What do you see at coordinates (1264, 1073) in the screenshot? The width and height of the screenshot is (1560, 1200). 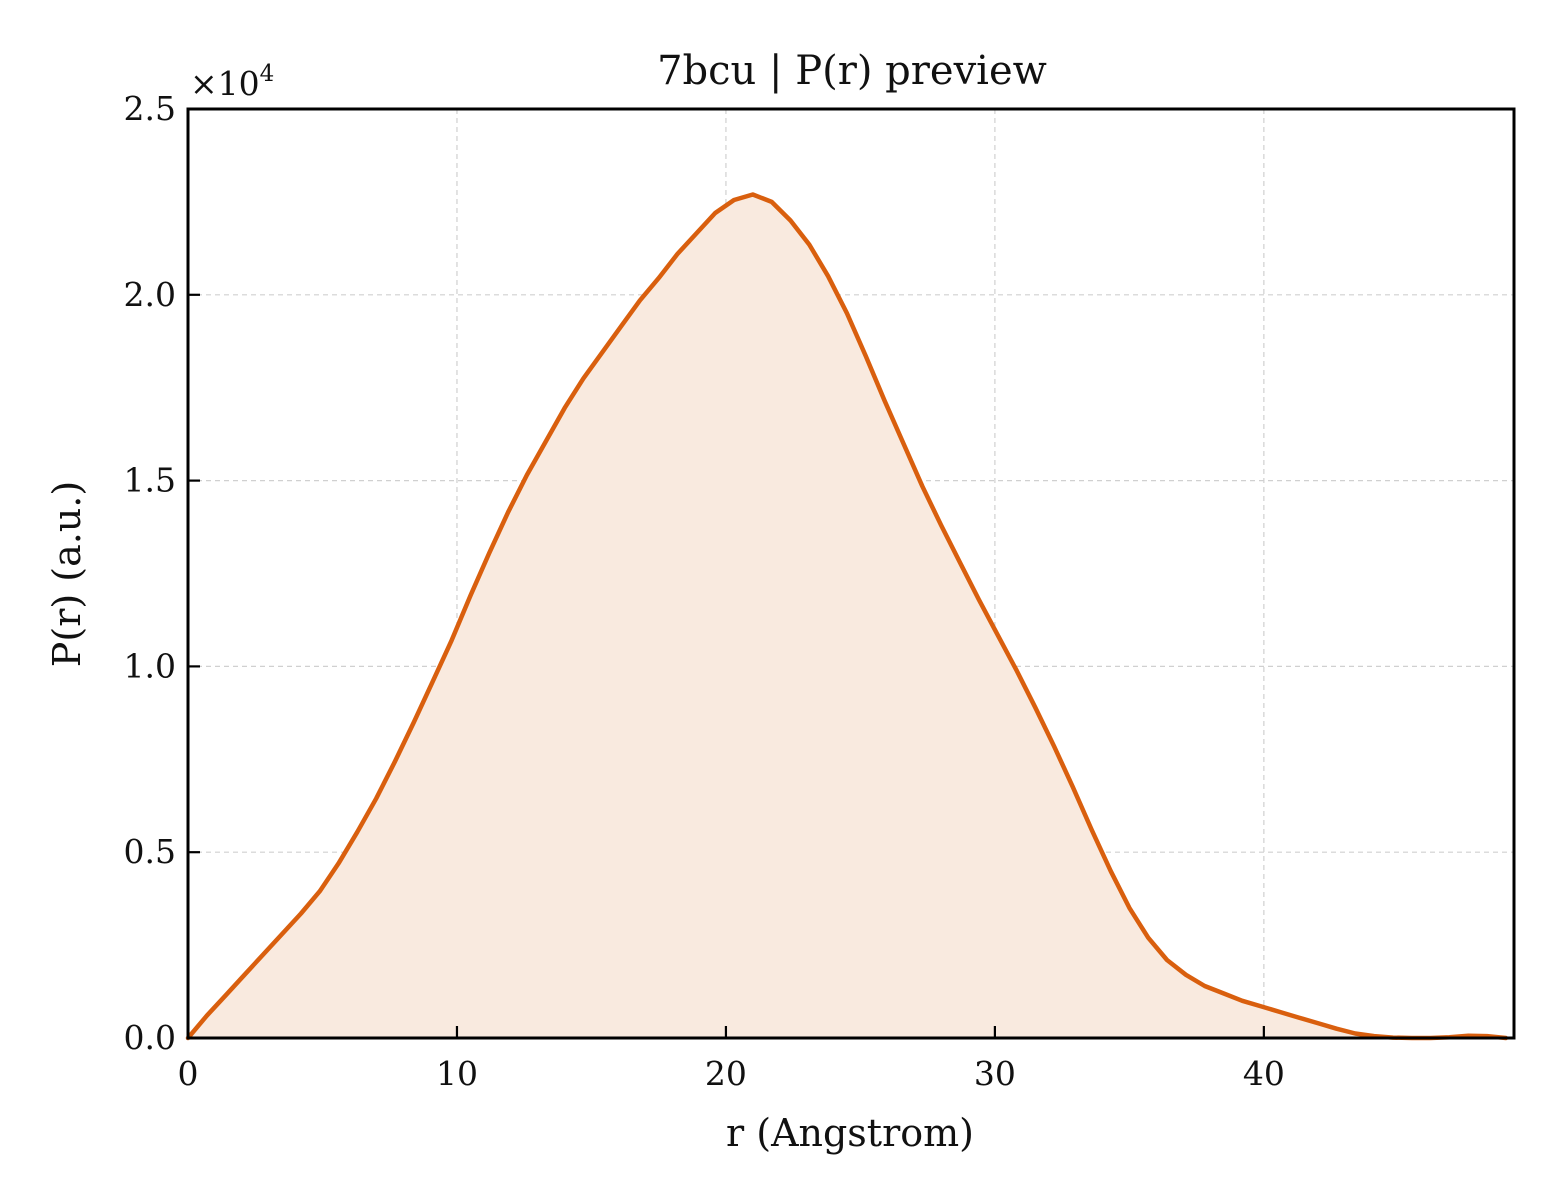 I see `x-tick-label: 40` at bounding box center [1264, 1073].